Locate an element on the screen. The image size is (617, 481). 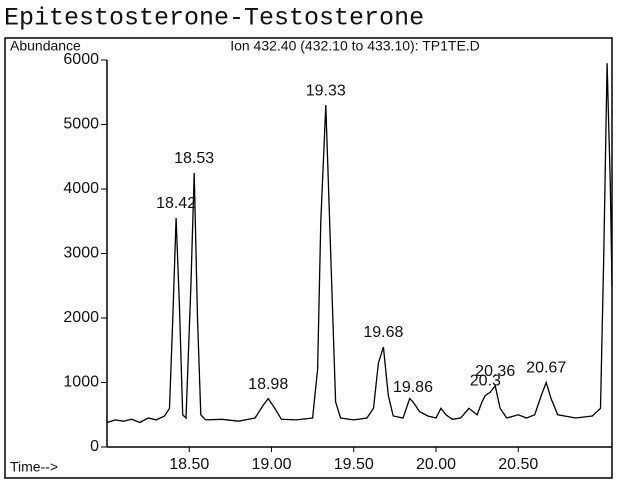
x-tick-label: 18.50 is located at coordinates (189, 464).